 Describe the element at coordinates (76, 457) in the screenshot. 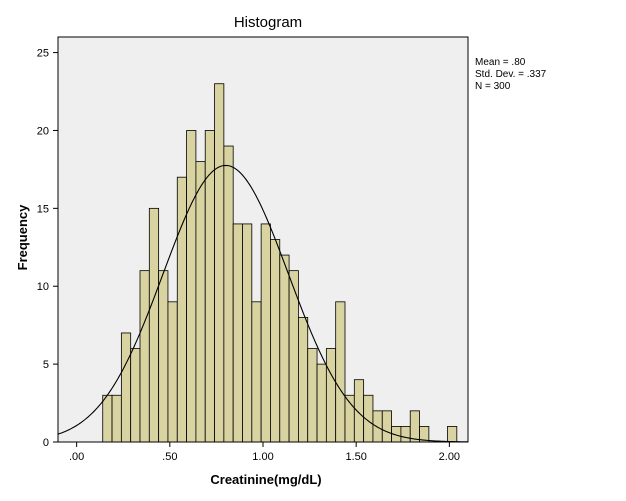

I see `x-tick-label: .00` at that location.